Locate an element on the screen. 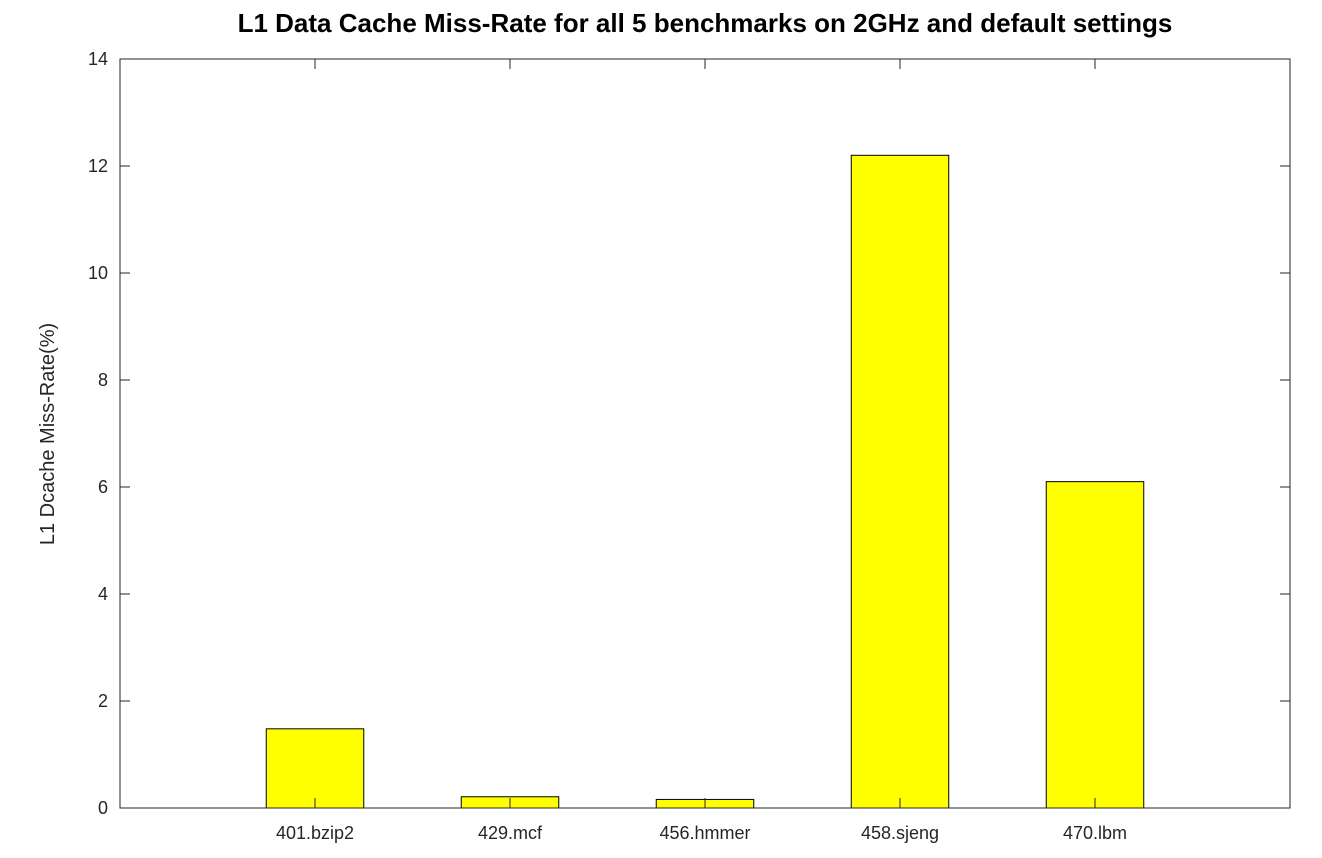 This screenshot has width=1322, height=858. y-tick-label-4: 4 is located at coordinates (103, 594).